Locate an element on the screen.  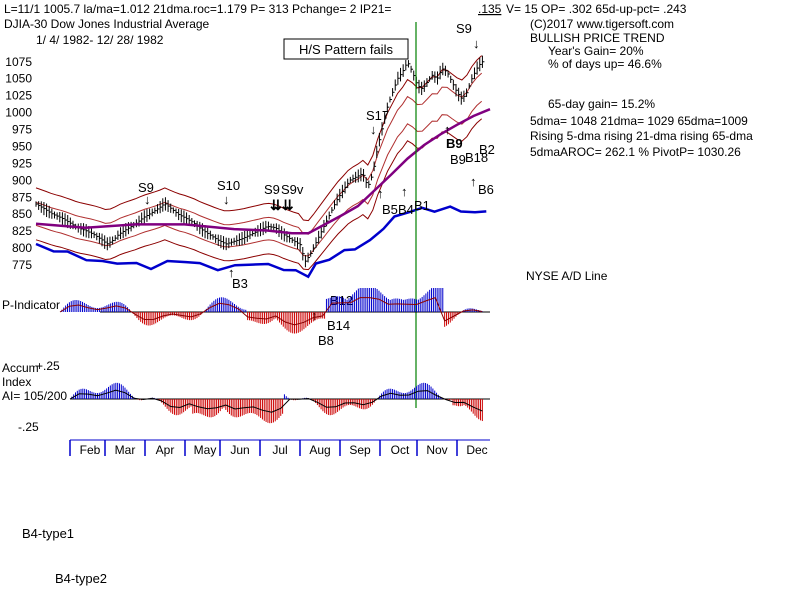
y-tick-label: 875 is located at coordinates (22, 197).